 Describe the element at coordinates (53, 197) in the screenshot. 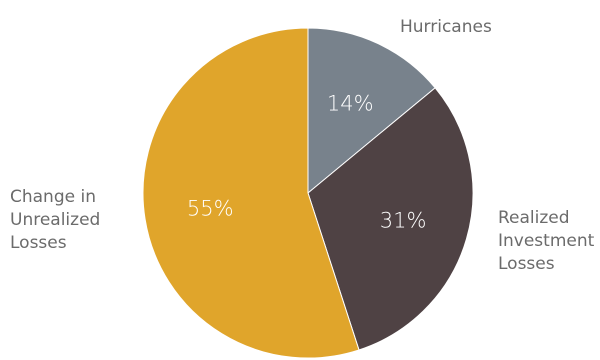

I see `category-label-line: Change in` at that location.